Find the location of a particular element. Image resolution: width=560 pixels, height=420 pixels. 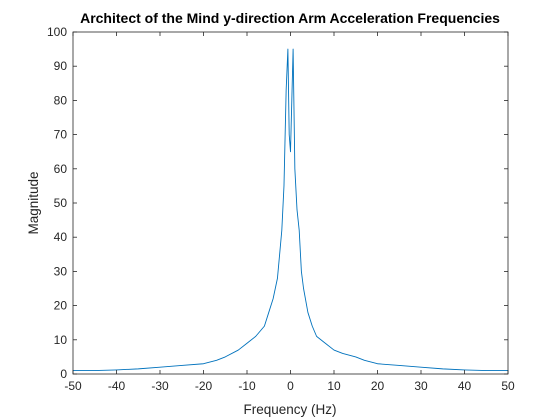

y-tick-label: 50 is located at coordinates (61, 203).